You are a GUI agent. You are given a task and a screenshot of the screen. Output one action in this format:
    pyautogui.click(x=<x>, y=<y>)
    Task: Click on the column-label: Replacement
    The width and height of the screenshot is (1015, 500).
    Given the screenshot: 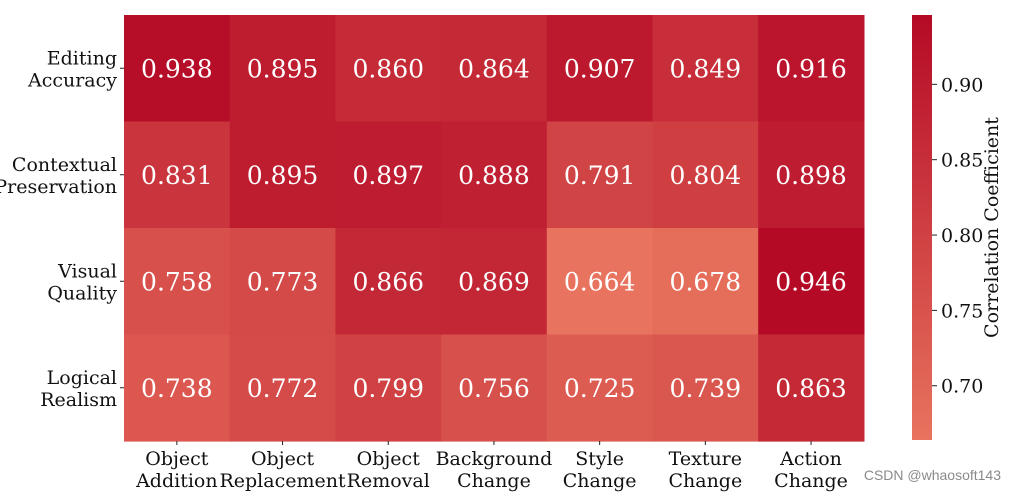 What is the action you would take?
    pyautogui.click(x=282, y=481)
    